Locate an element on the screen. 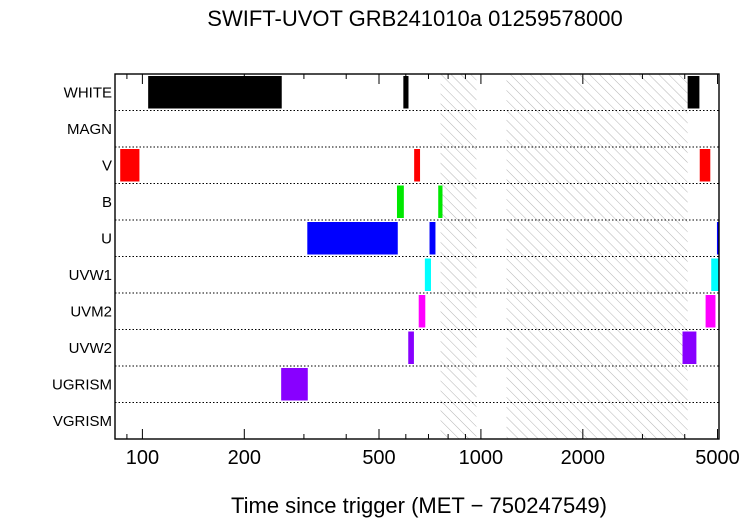 This screenshot has height=522, width=756. filter-labels: WHITE MAGN V B U UVW1 UVM2 UVW2 UGRISM VGRISM is located at coordinates (82, 257).